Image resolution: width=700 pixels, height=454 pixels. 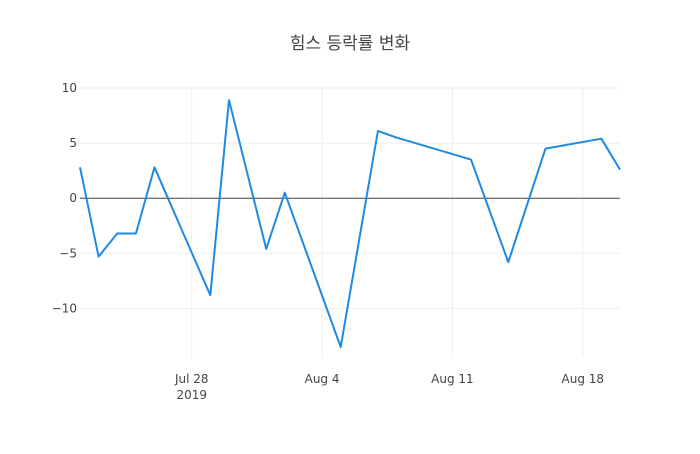 What do you see at coordinates (64, 198) in the screenshot?
I see `y-axis-ticks: 10 5 0 −5 −10` at bounding box center [64, 198].